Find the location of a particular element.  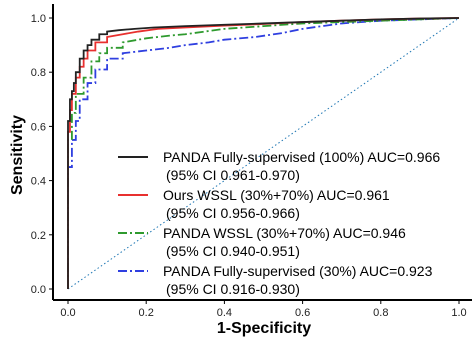

y-tick-label: 1.0 is located at coordinates (38, 19).